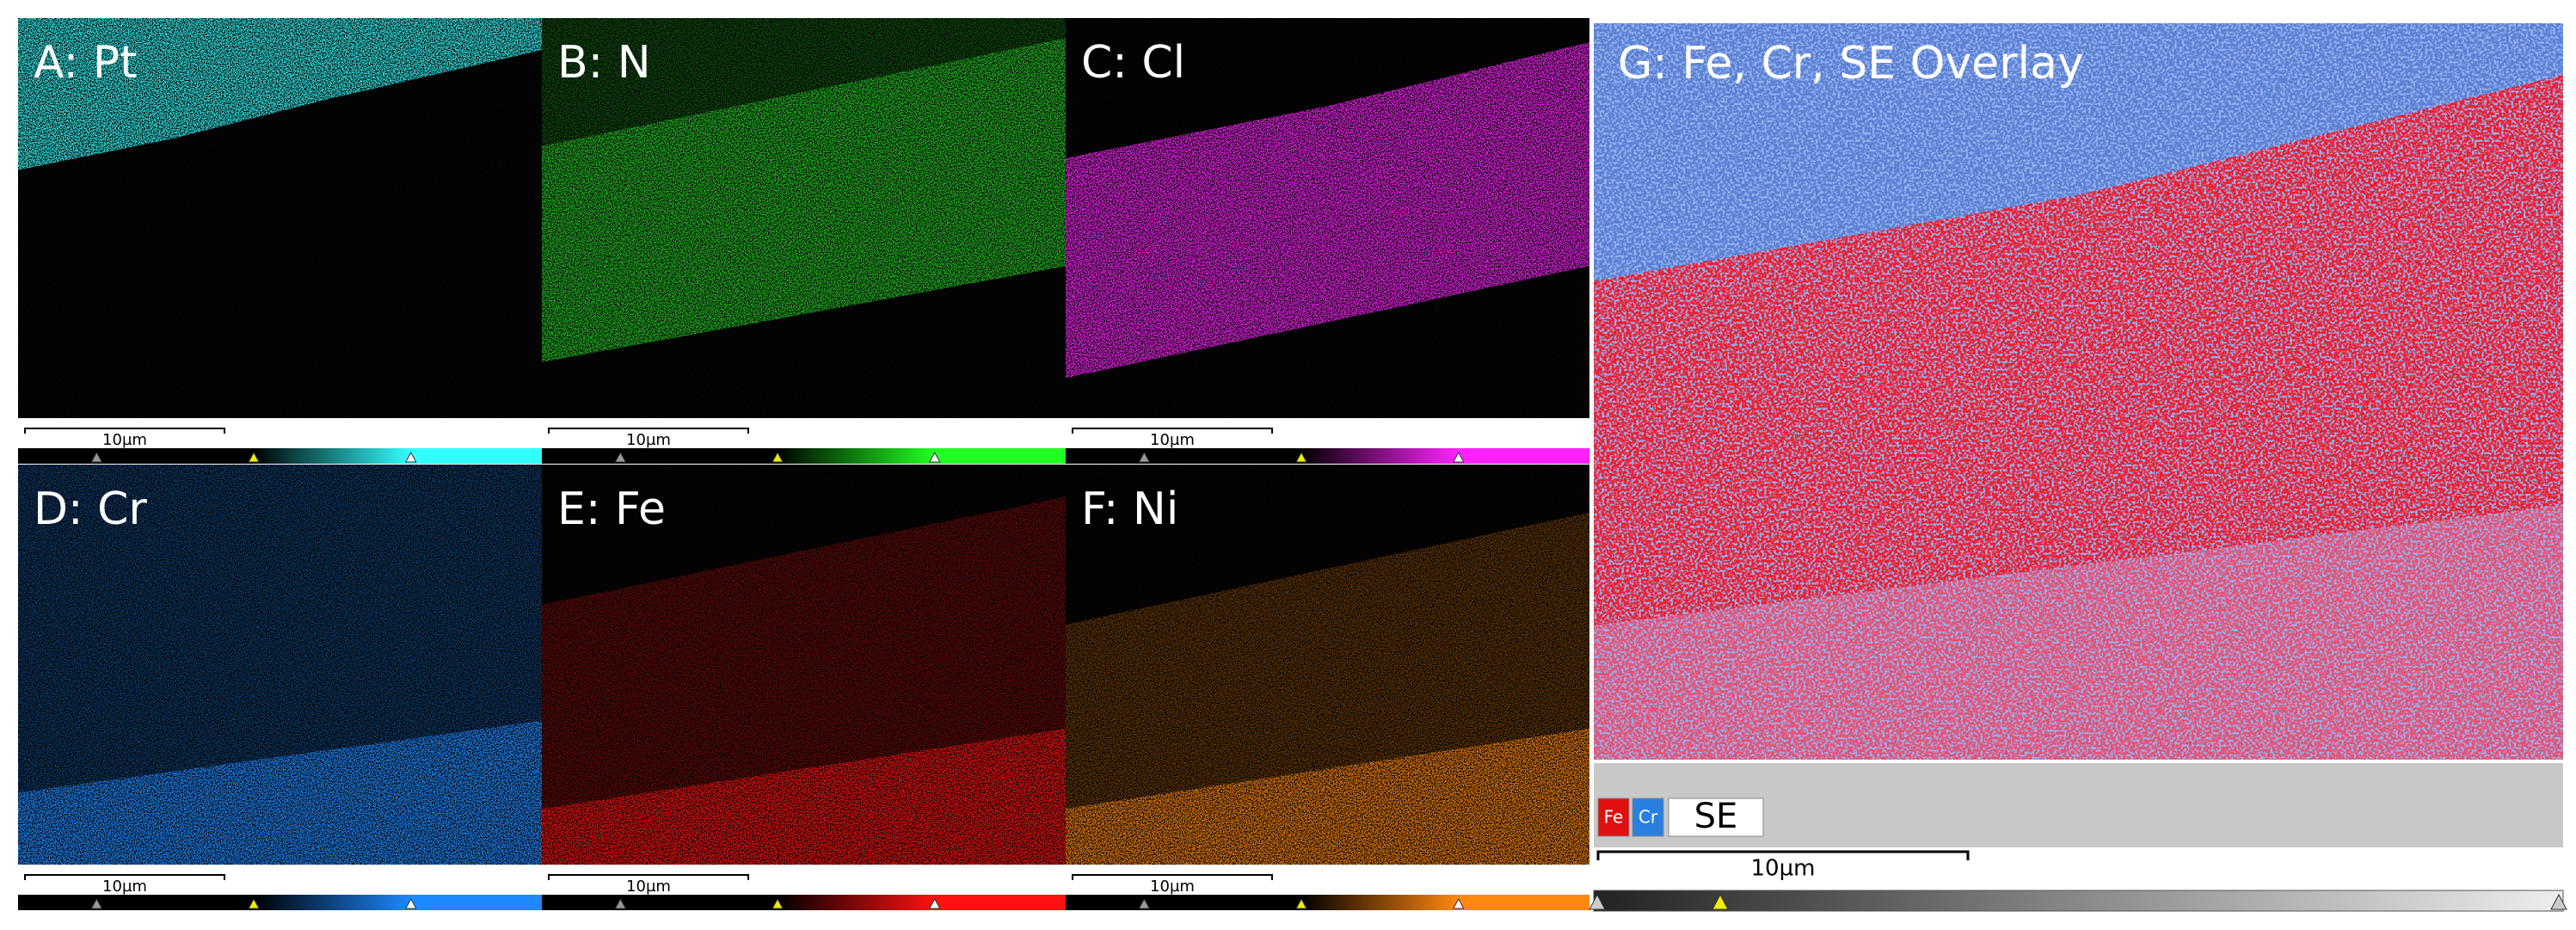 This screenshot has width=2576, height=930. What do you see at coordinates (604, 63) in the screenshot?
I see `panel-label: B: N` at bounding box center [604, 63].